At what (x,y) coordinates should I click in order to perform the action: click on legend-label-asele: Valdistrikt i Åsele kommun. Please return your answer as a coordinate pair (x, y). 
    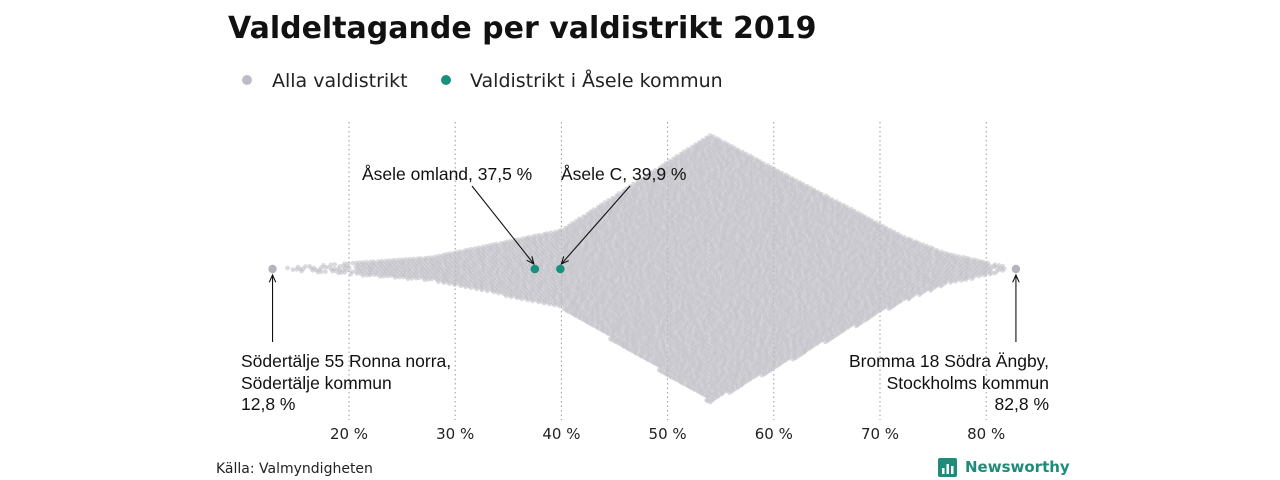
    Looking at the image, I should click on (596, 80).